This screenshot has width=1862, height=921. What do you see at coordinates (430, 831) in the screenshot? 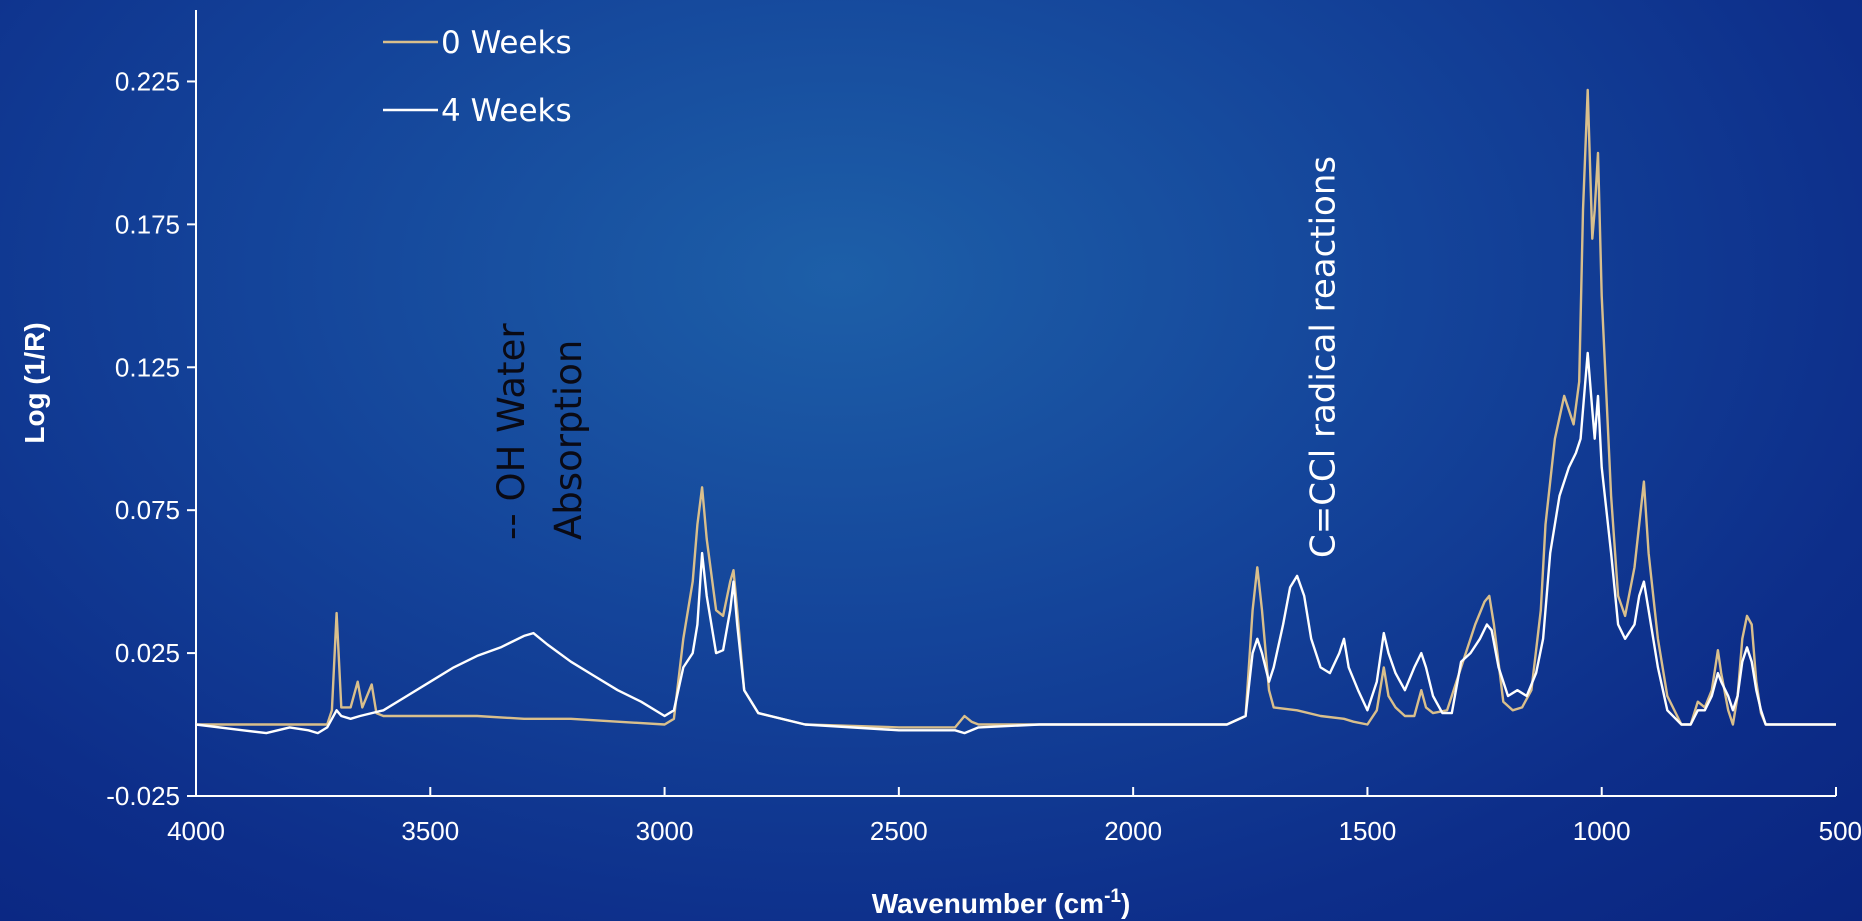
I see `x-tick-label: 3500` at bounding box center [430, 831].